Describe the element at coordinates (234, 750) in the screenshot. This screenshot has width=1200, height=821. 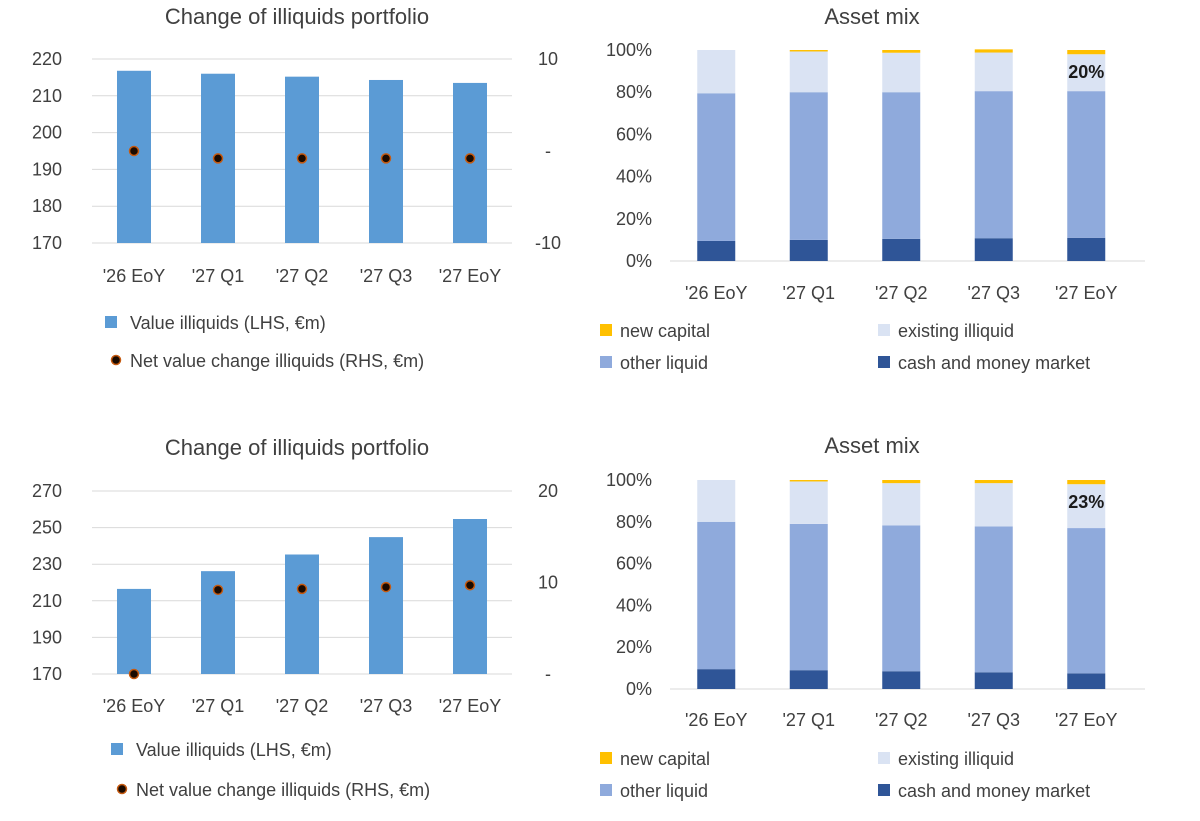
I see `legend-label: Value illiquids (LHS, €m)` at that location.